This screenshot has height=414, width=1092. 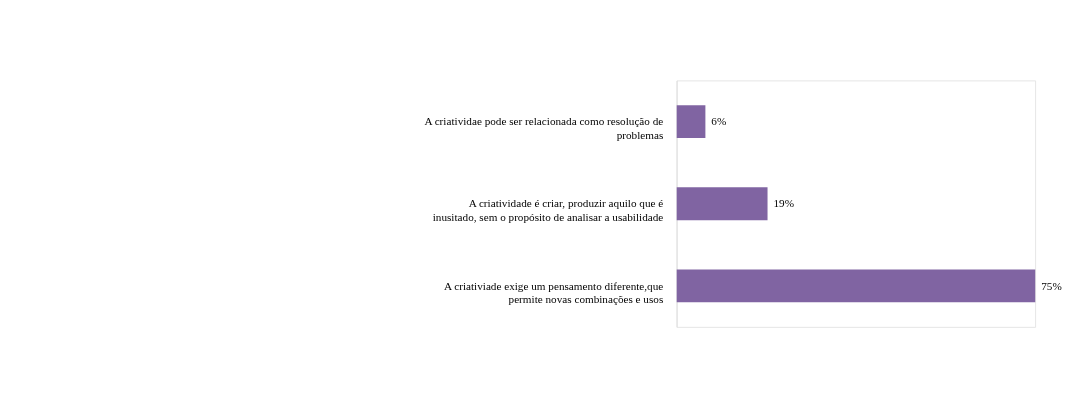 What do you see at coordinates (719, 121) in the screenshot?
I see `data-label: 6%` at bounding box center [719, 121].